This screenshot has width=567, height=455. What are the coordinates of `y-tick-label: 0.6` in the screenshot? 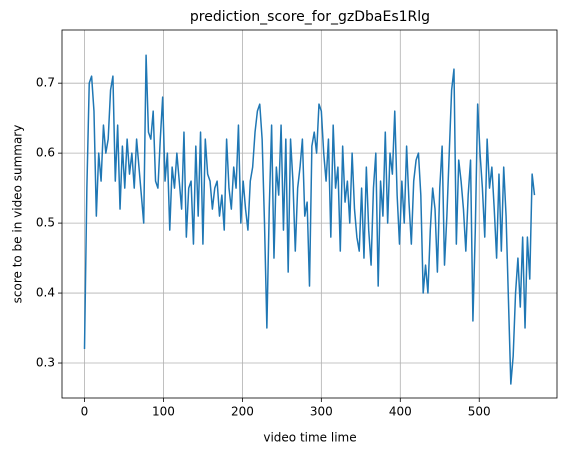 It's located at (45, 153).